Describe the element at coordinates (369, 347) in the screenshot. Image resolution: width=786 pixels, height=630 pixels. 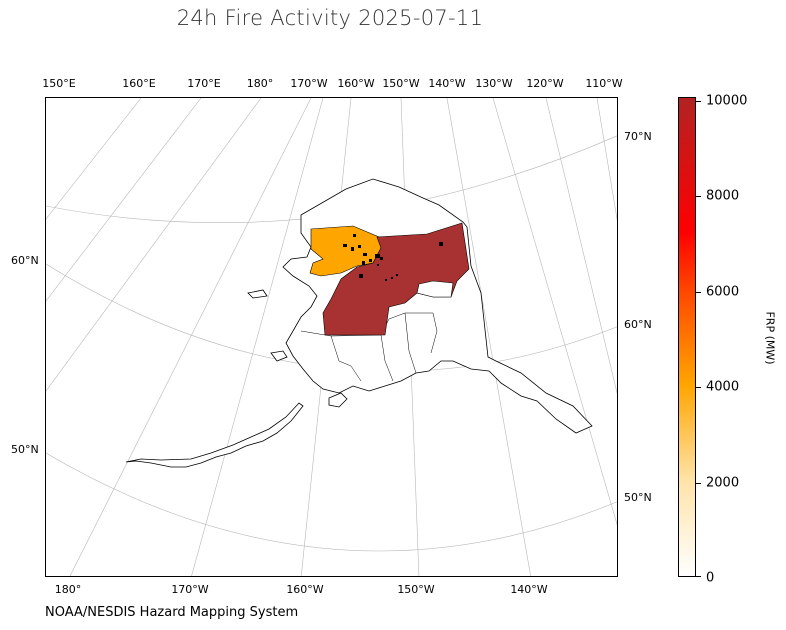
I see `zone-borders` at that location.